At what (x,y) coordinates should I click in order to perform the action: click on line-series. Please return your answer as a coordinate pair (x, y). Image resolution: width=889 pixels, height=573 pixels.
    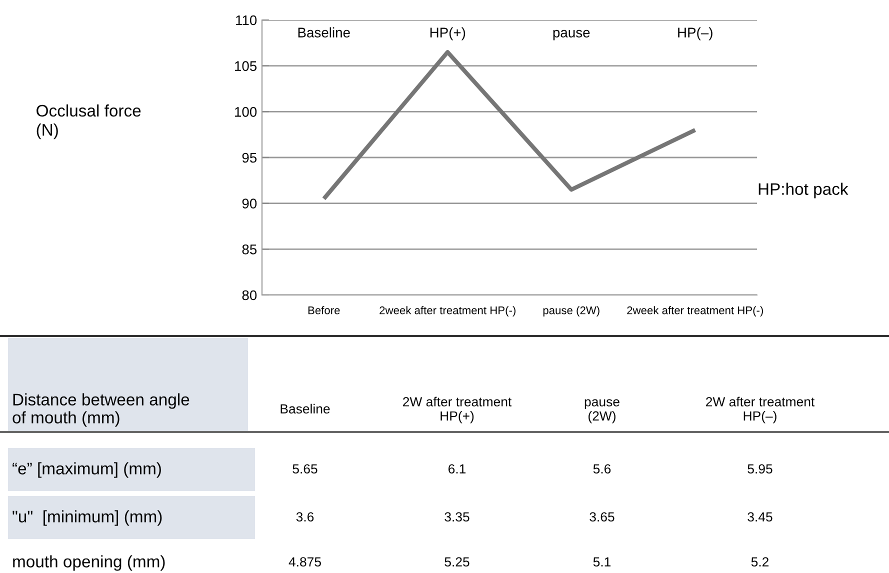
    Looking at the image, I should click on (510, 125).